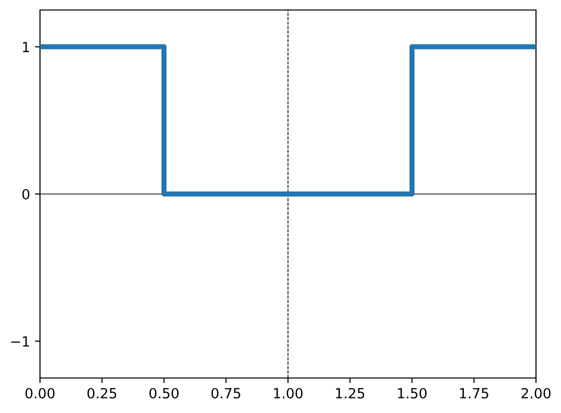 Image resolution: width=561 pixels, height=413 pixels. Describe the element at coordinates (225, 393) in the screenshot. I see `x-tick-label: 0.75` at that location.